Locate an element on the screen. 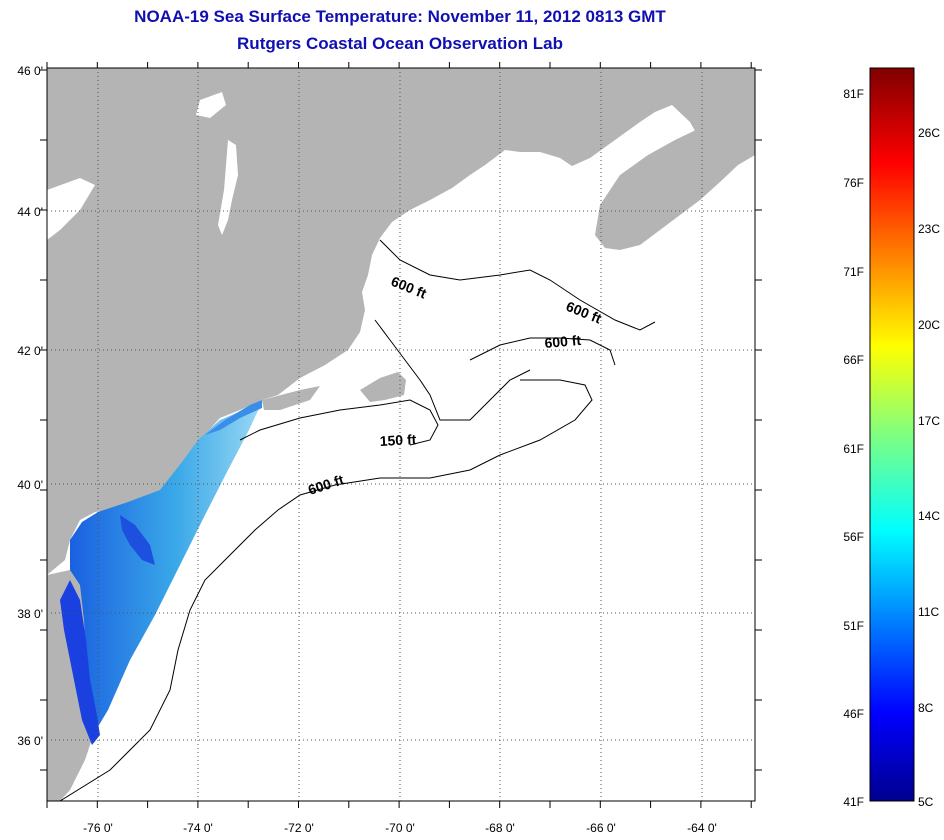 The height and width of the screenshot is (840, 944). lat-label: 44 0' is located at coordinates (30, 212).